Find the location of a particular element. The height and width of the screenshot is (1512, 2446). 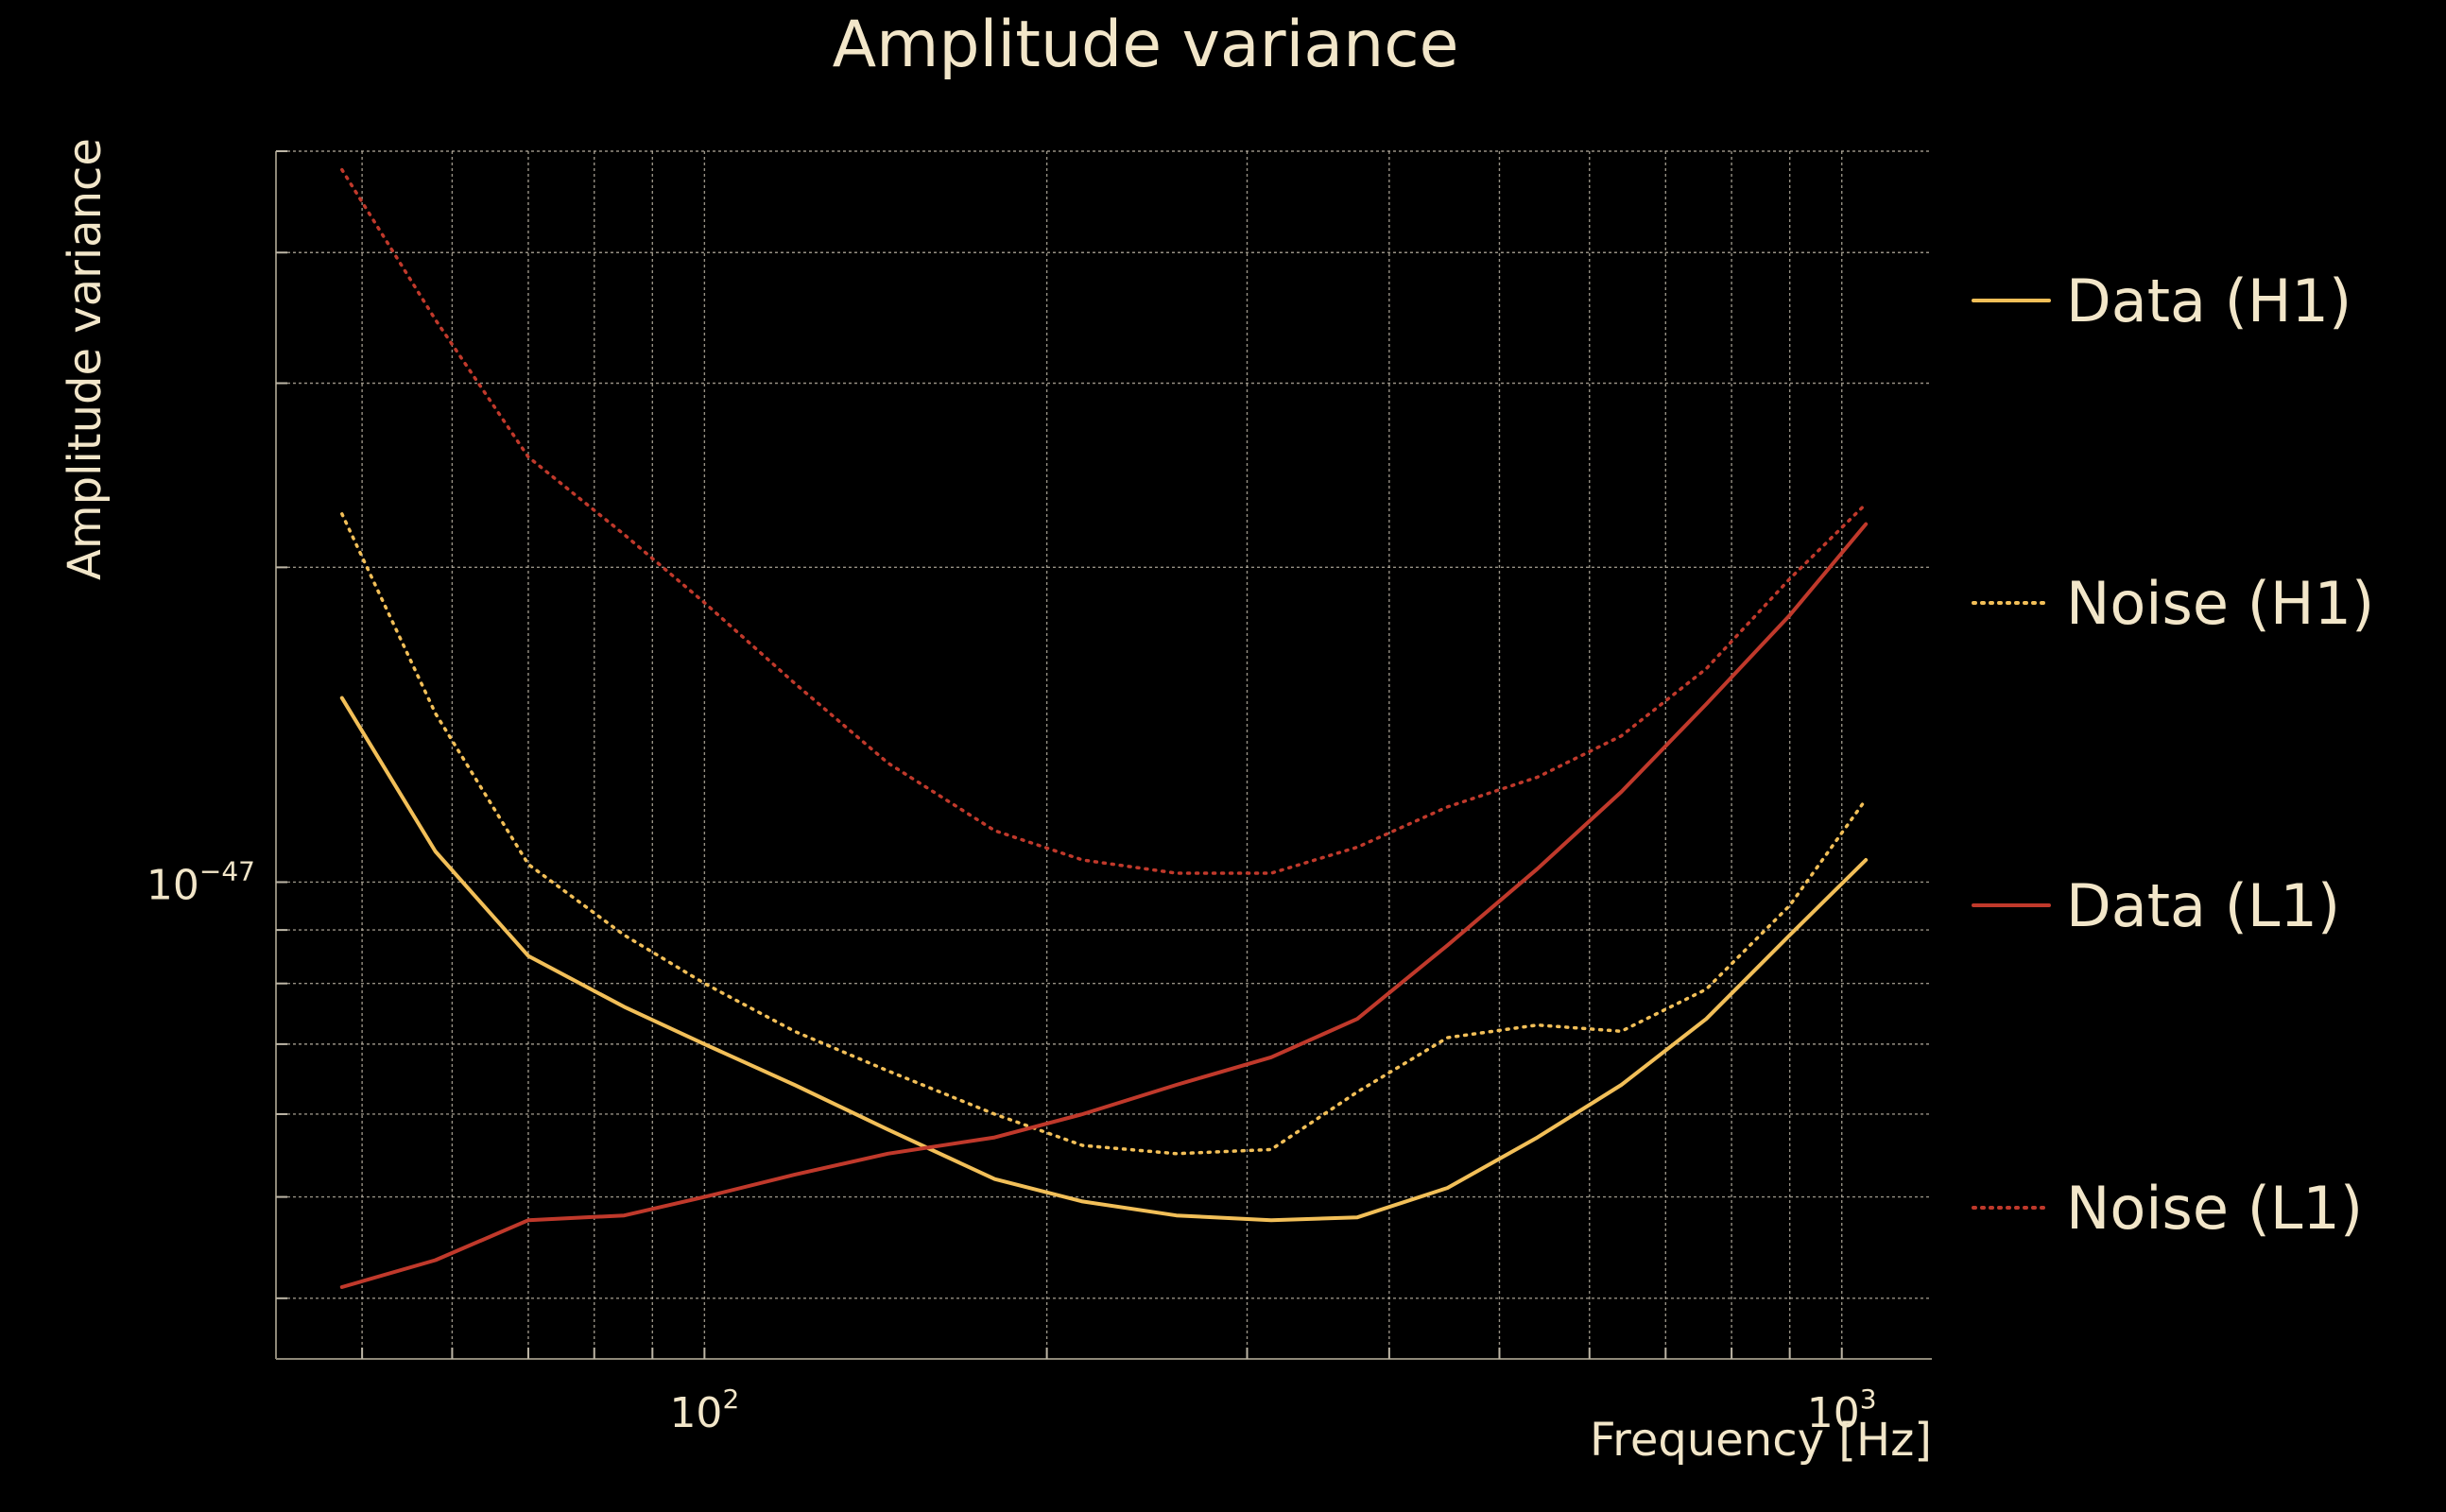

legend-label-data-h1: Data (H1) is located at coordinates (2208, 300).